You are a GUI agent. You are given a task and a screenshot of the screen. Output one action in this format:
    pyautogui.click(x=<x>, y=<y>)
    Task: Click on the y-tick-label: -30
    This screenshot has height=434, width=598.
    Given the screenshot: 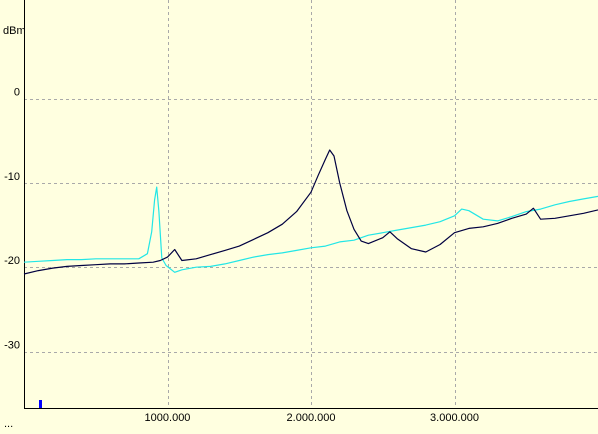 What is the action you would take?
    pyautogui.click(x=12, y=346)
    